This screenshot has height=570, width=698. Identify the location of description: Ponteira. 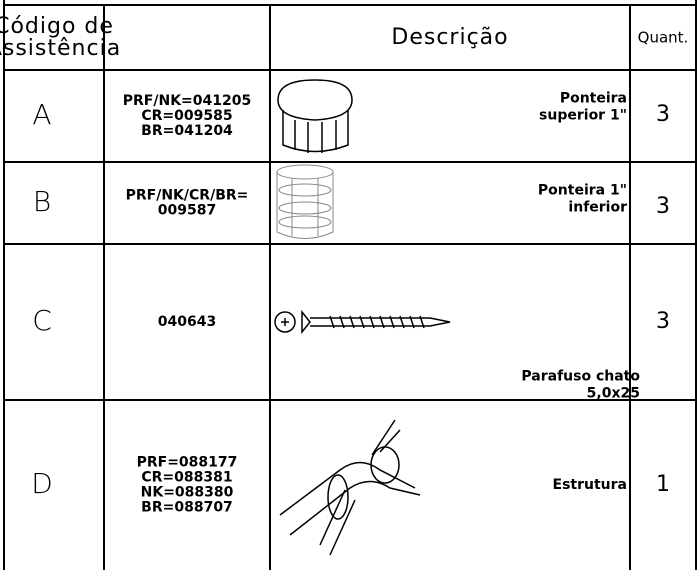
(593, 99).